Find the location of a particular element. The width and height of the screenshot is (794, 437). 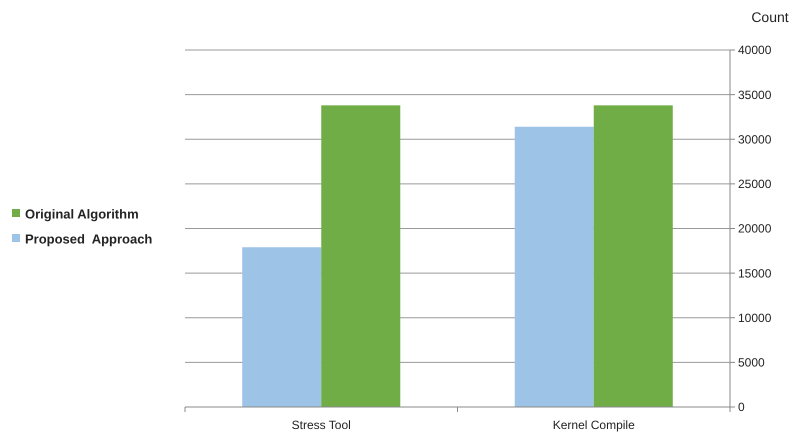

y-tick-label: 0 is located at coordinates (741, 407).